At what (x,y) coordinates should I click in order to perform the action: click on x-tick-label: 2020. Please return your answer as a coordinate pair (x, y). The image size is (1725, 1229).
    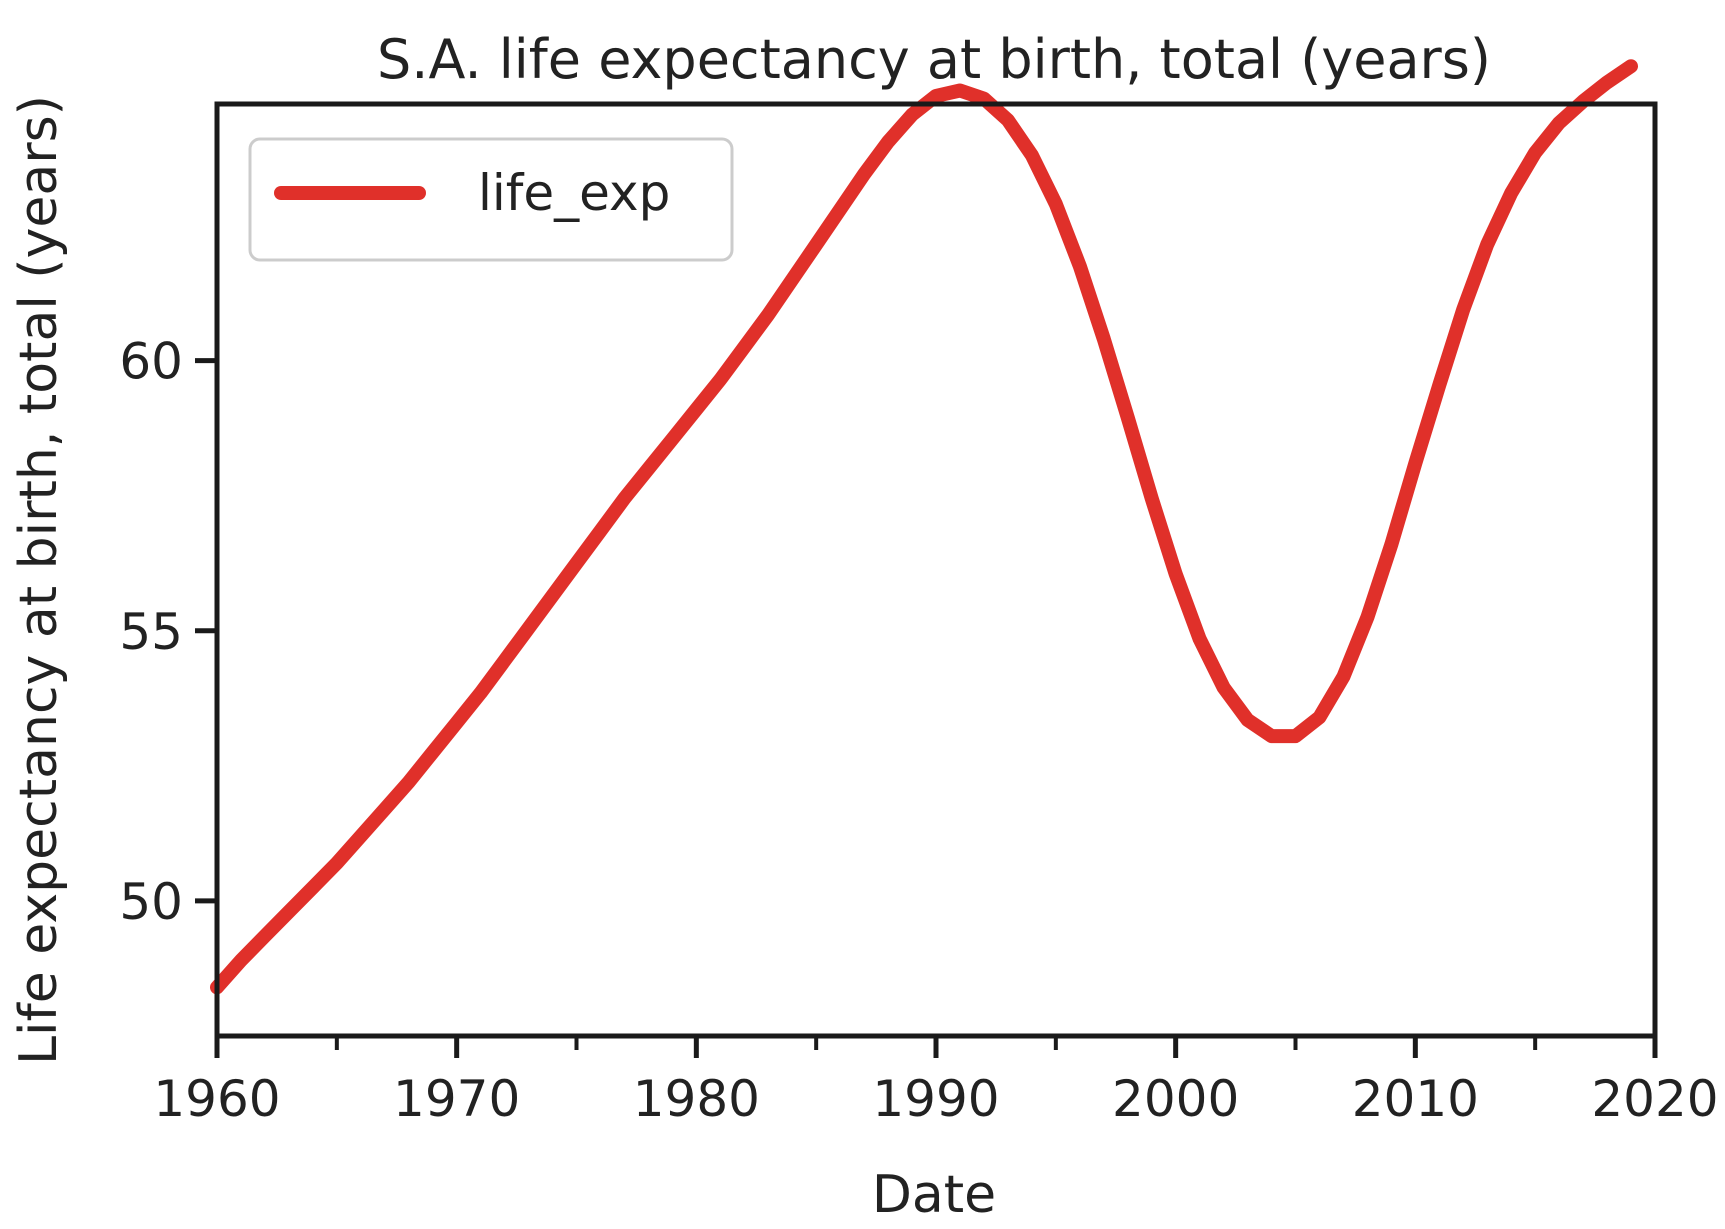
    Looking at the image, I should click on (1654, 1099).